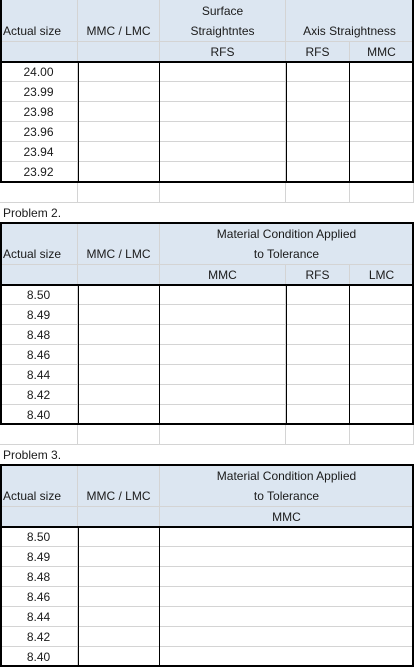 The height and width of the screenshot is (667, 414). I want to click on p2-header-mmc-lmc: MMC / LMC, so click(119, 244).